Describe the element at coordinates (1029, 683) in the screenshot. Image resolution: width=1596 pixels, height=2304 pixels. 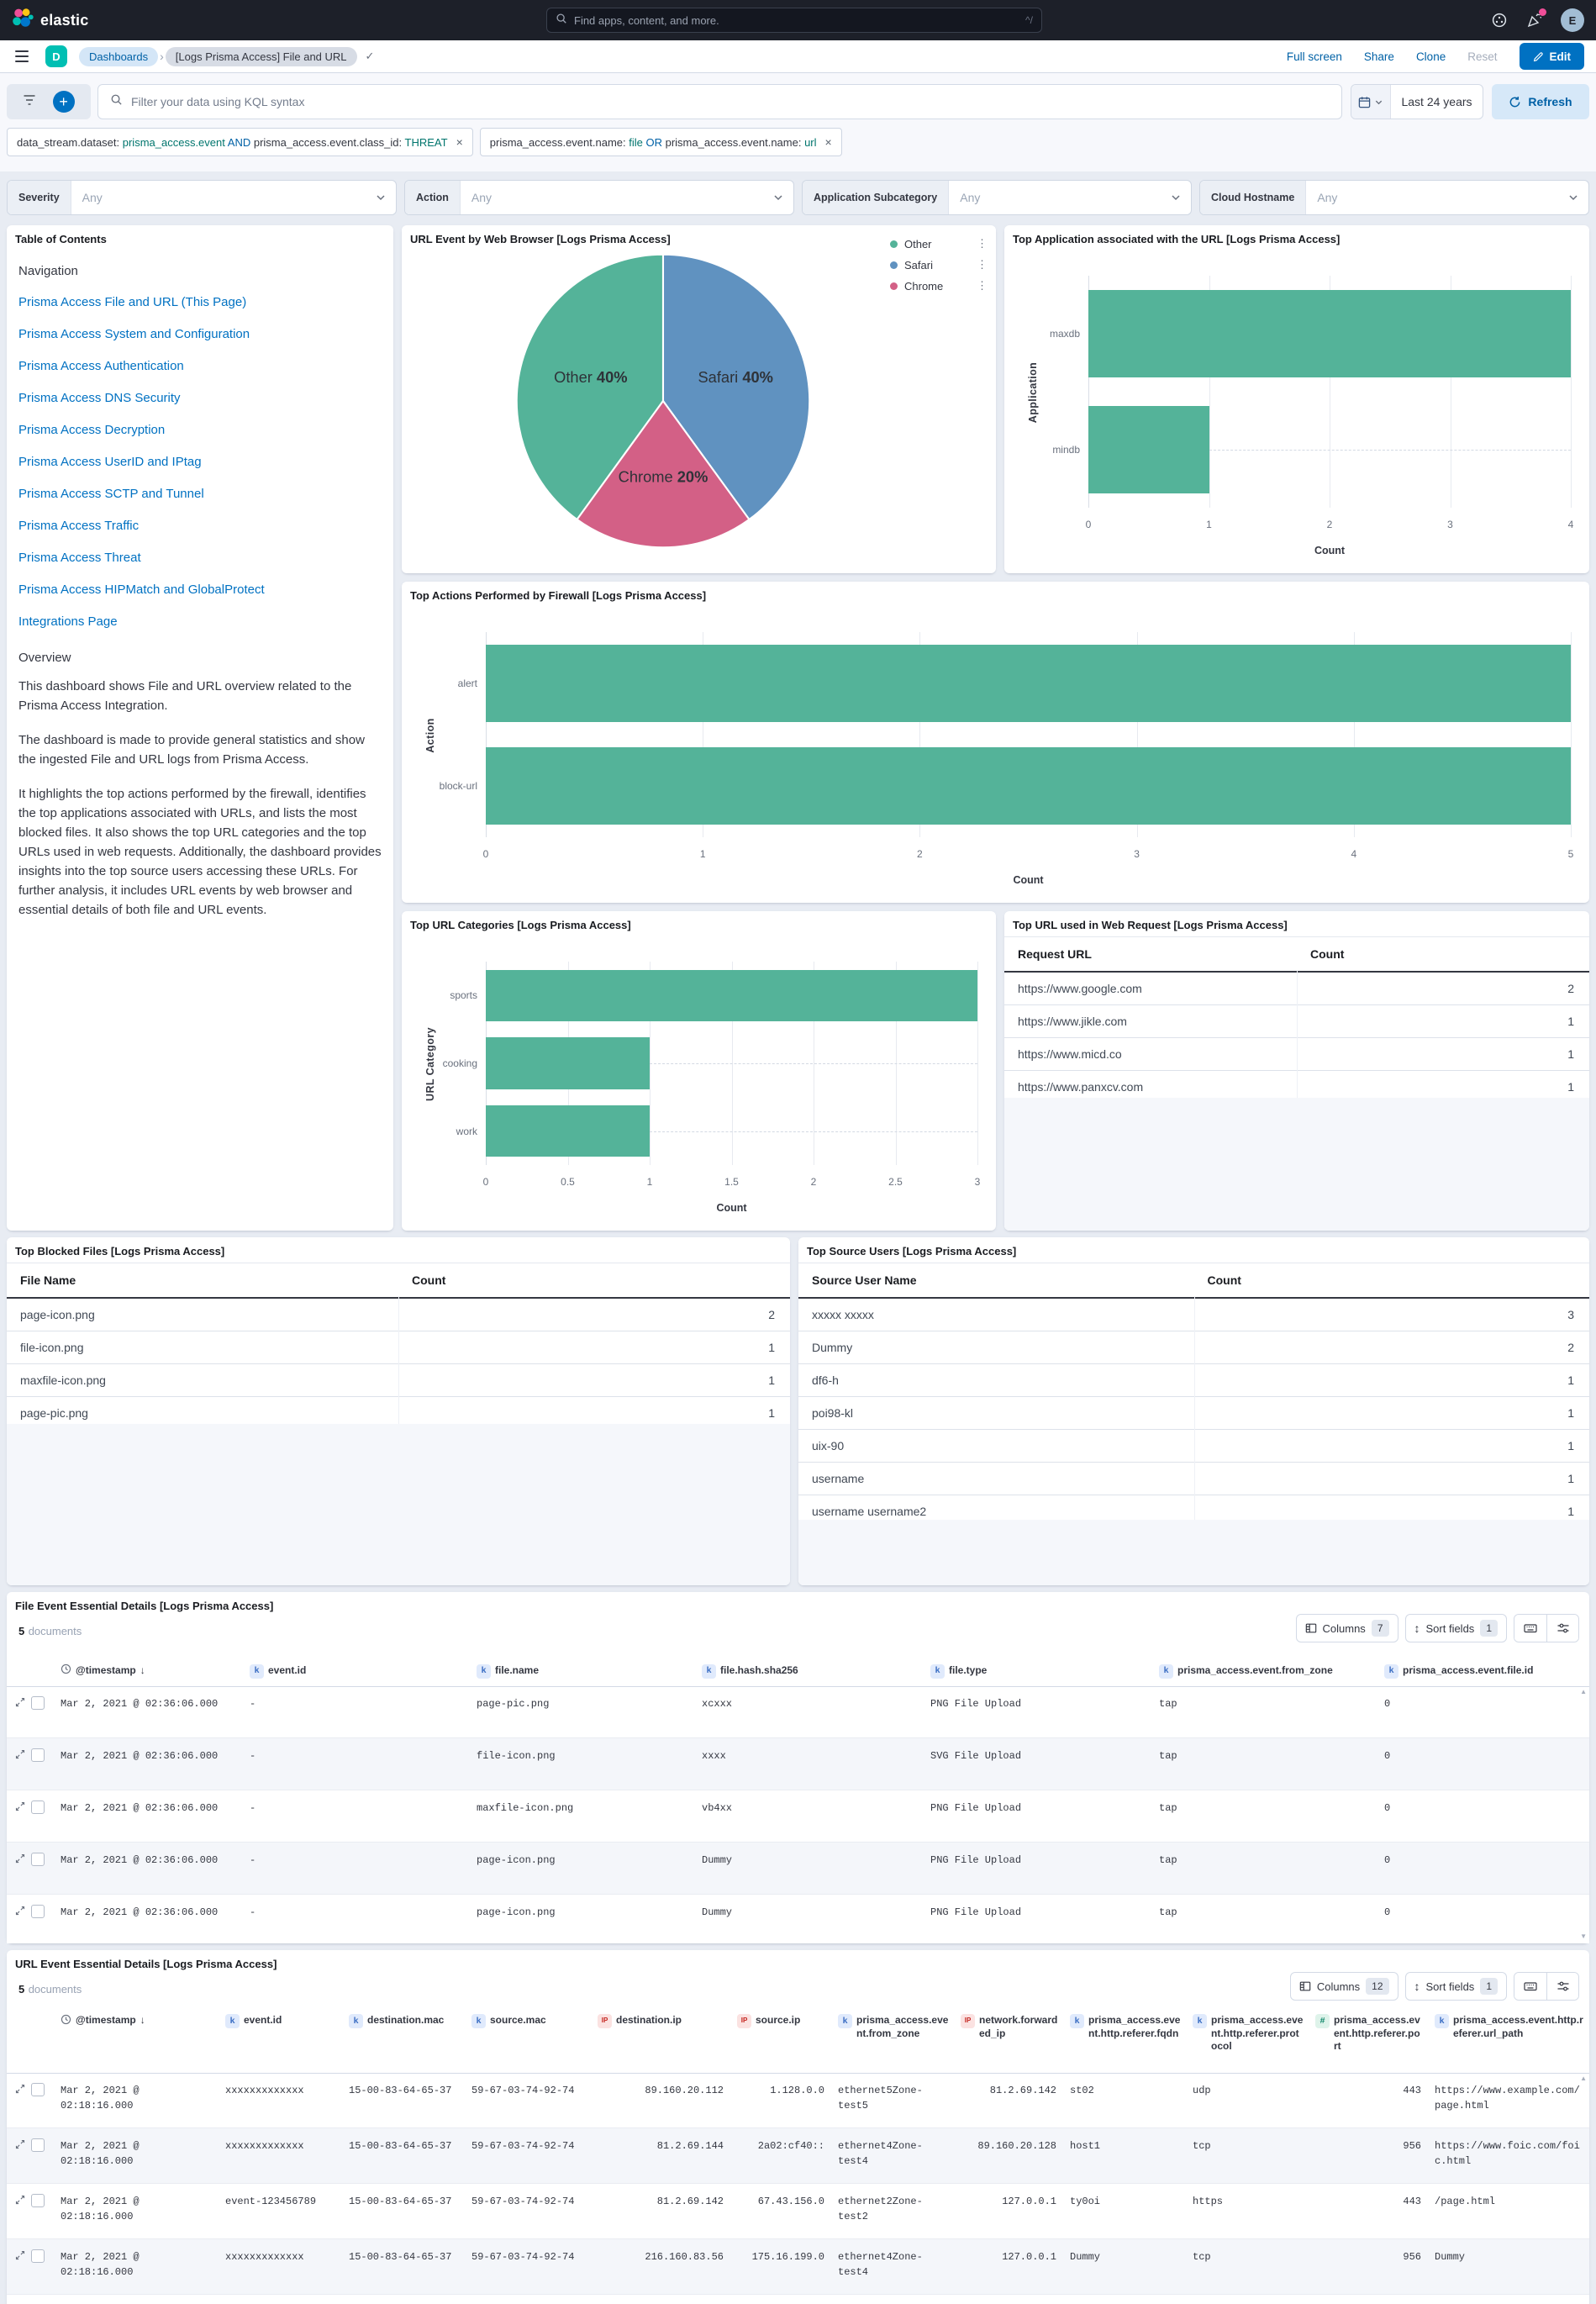
I see `bar-alert` at that location.